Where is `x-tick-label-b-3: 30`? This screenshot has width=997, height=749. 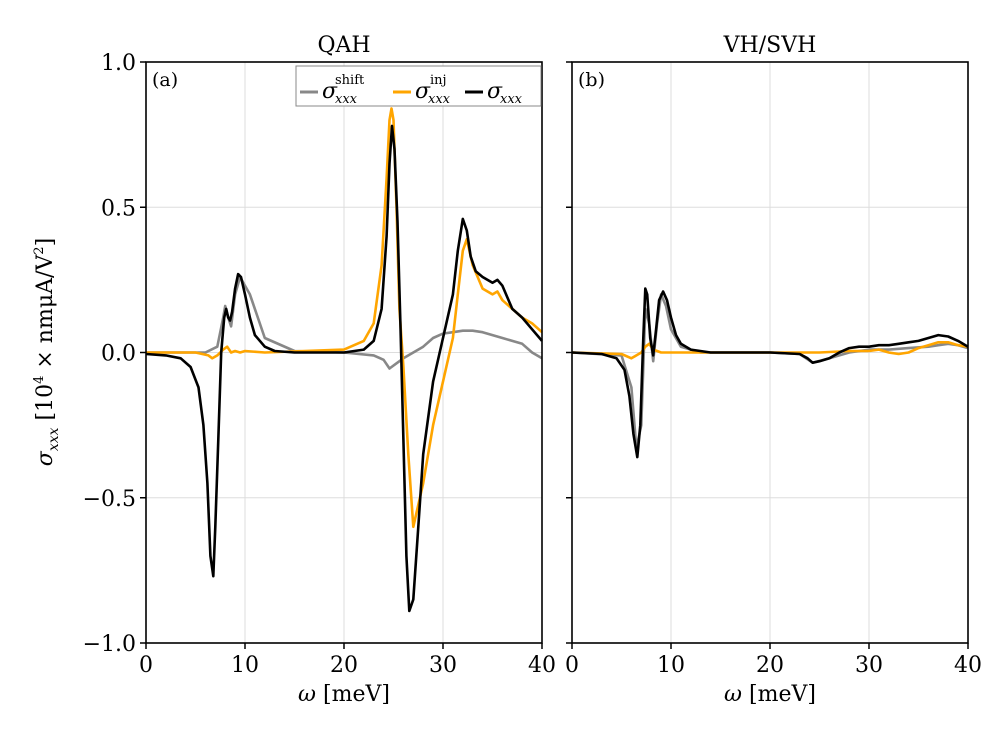 x-tick-label-b-3: 30 is located at coordinates (869, 665).